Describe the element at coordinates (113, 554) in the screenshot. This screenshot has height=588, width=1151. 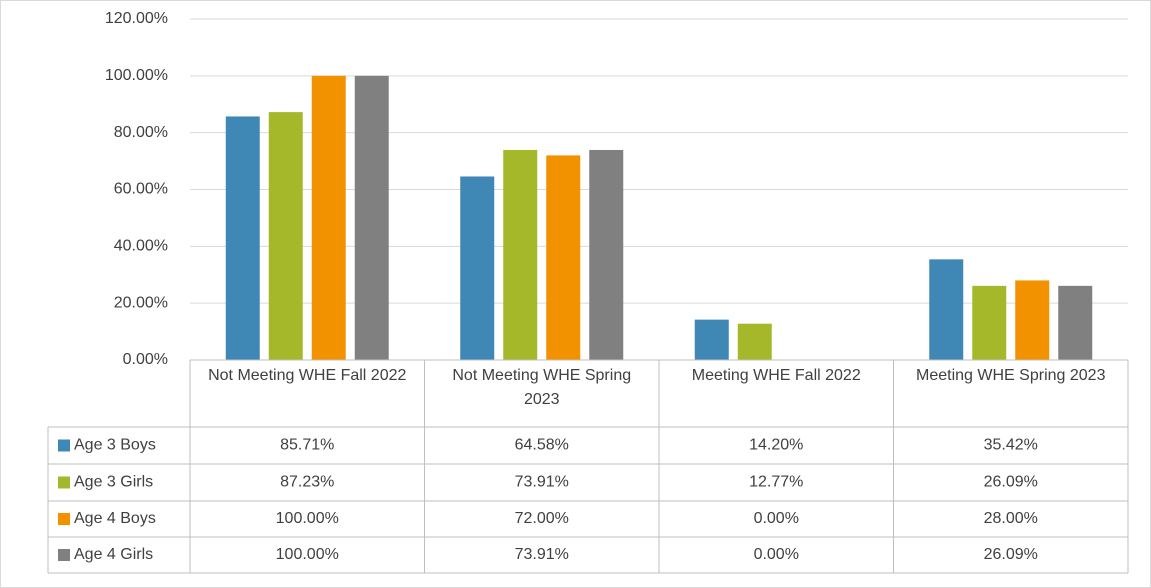
I see `legend-label: Age 4 Girls` at that location.